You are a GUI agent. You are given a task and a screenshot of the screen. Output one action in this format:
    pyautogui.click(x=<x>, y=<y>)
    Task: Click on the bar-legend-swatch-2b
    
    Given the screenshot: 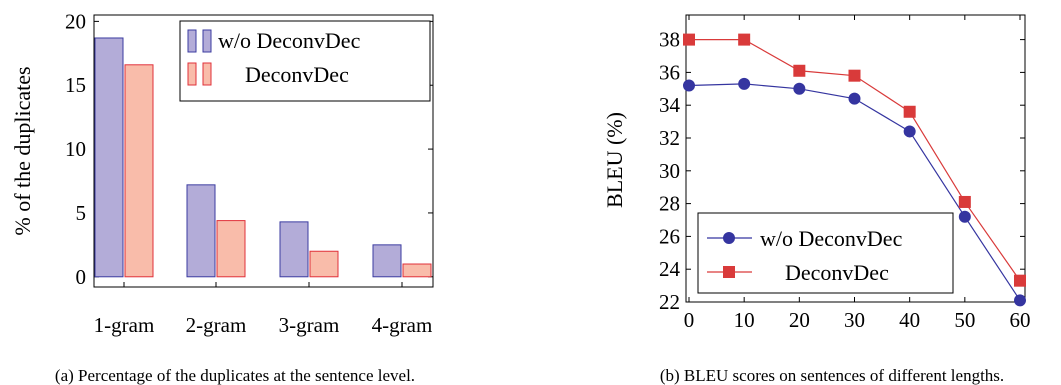 What is the action you would take?
    pyautogui.click(x=207, y=74)
    